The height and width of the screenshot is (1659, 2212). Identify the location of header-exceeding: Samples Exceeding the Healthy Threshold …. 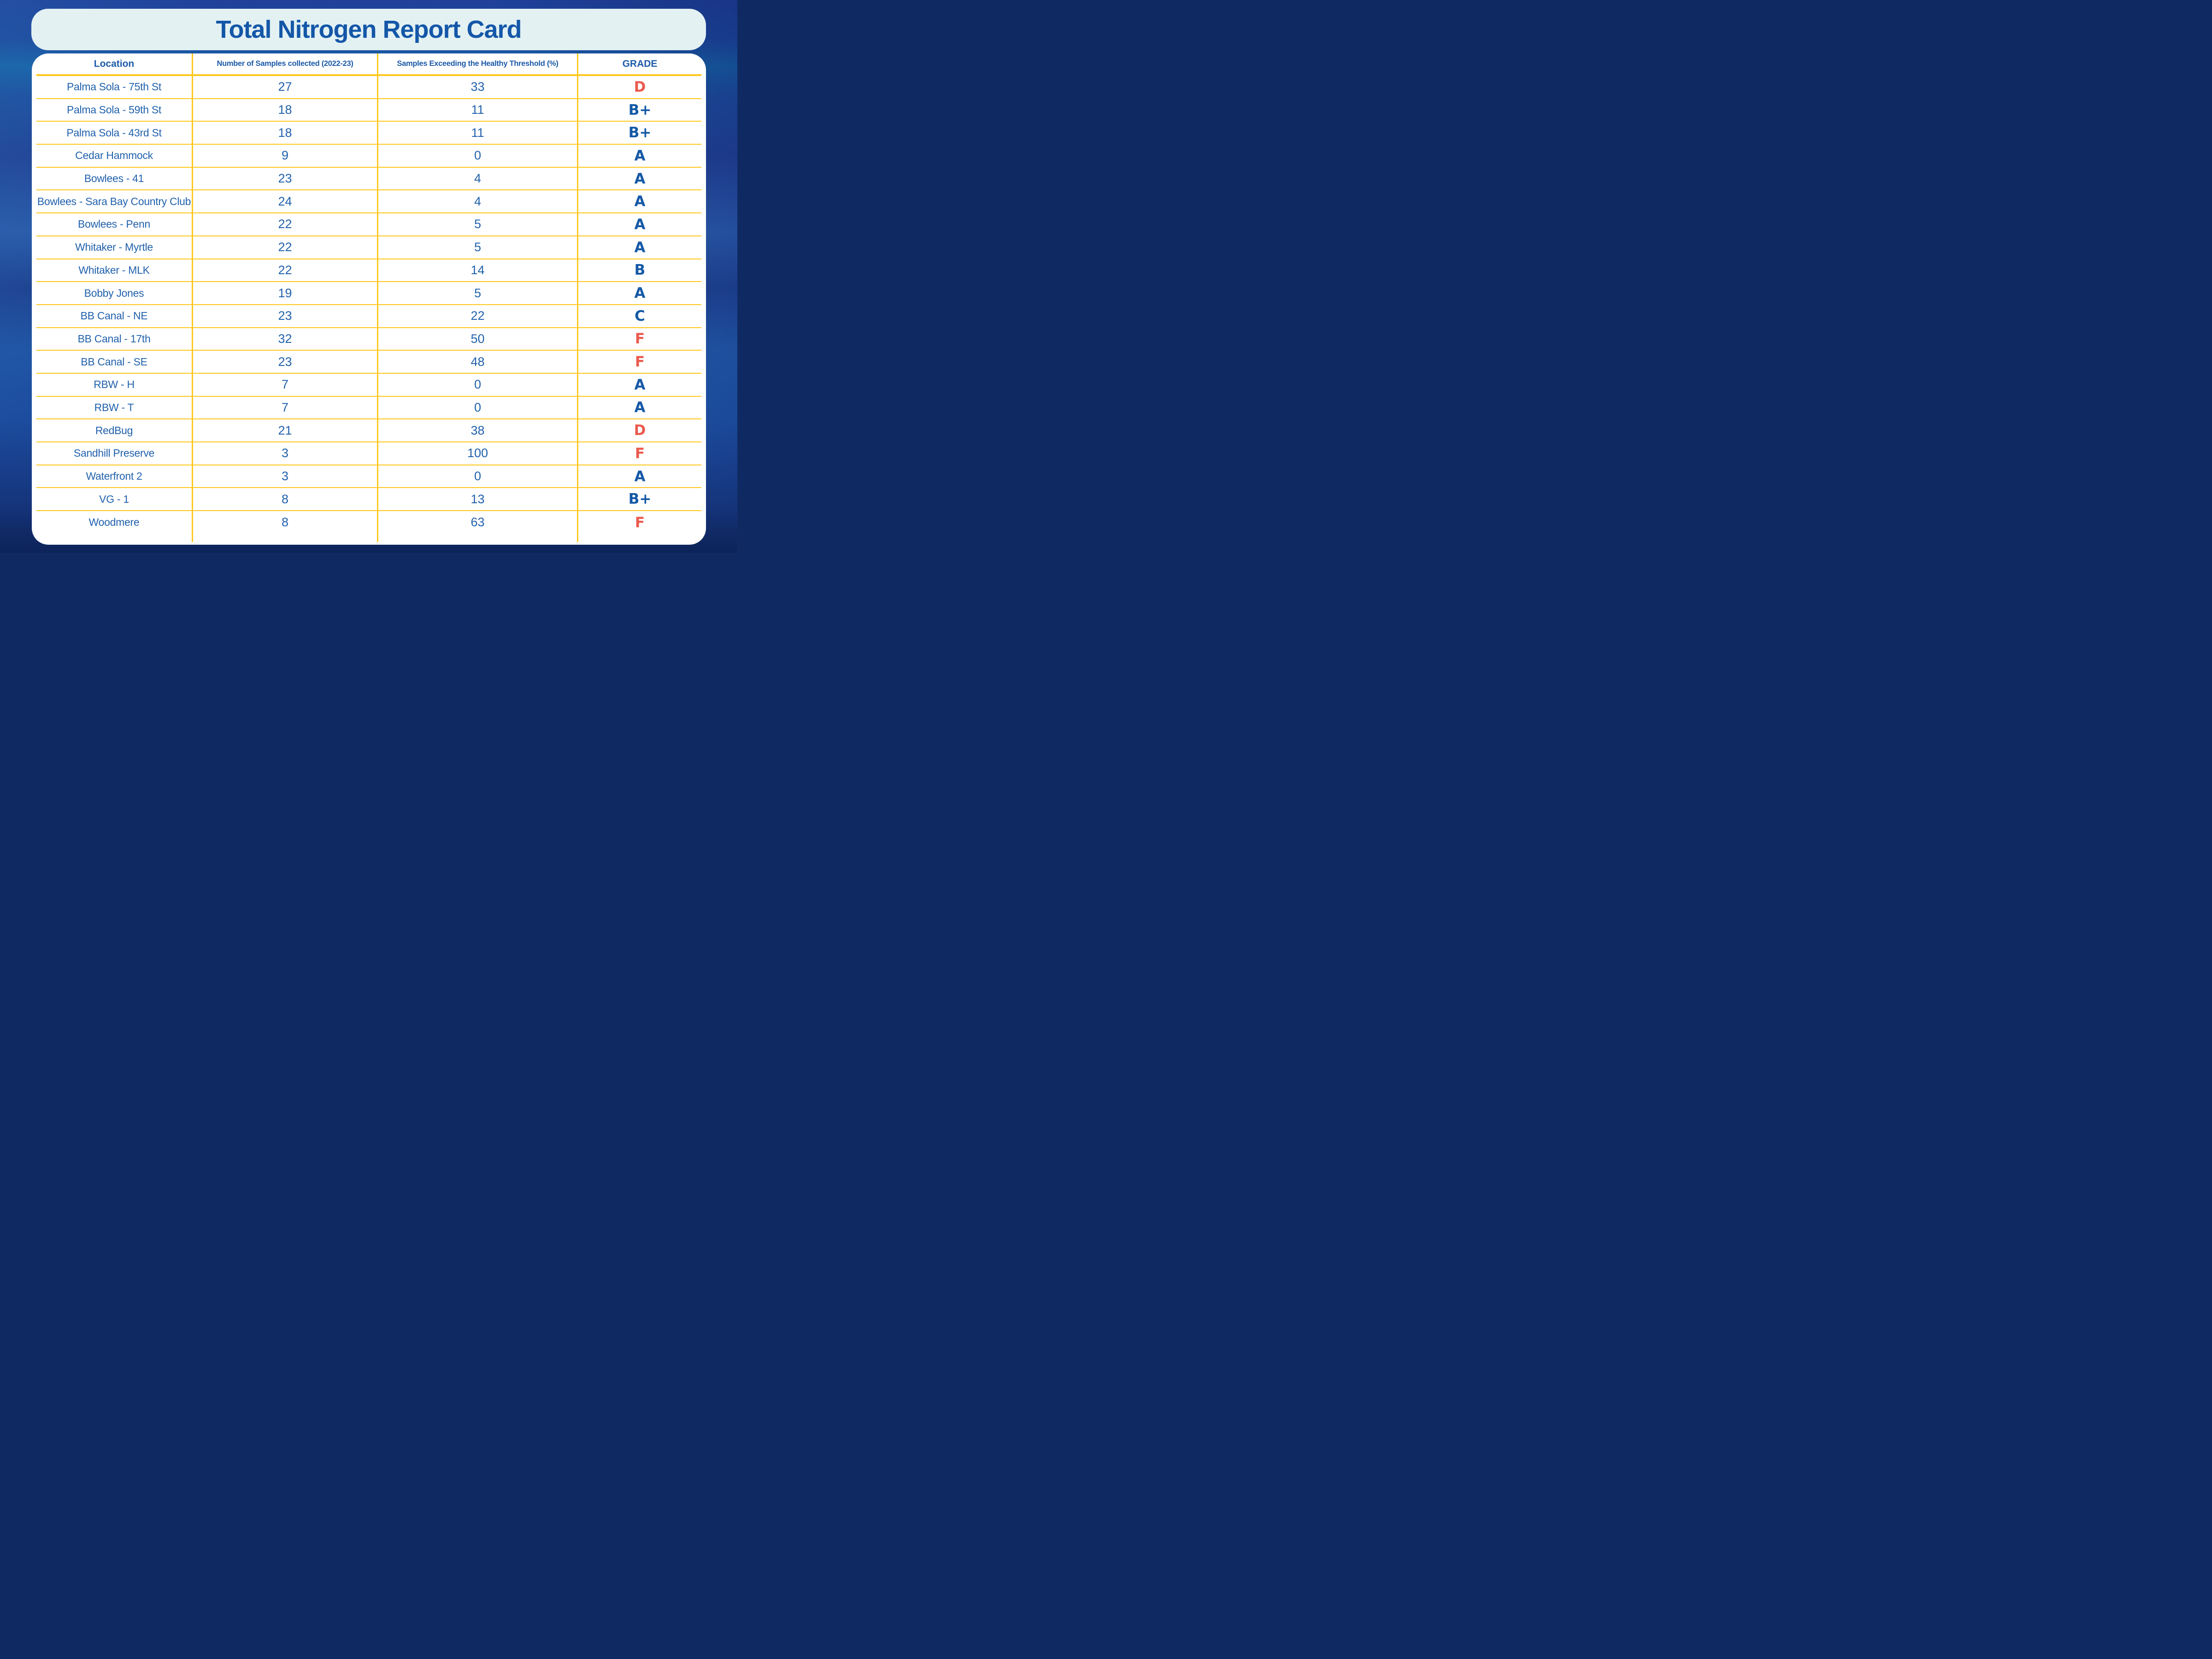
(478, 64).